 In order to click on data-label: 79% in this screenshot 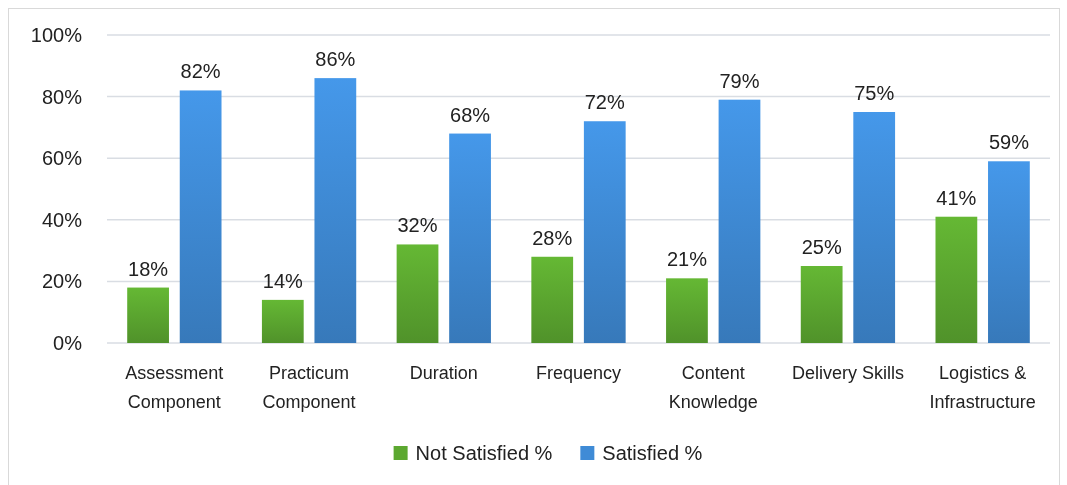, I will do `click(739, 80)`.